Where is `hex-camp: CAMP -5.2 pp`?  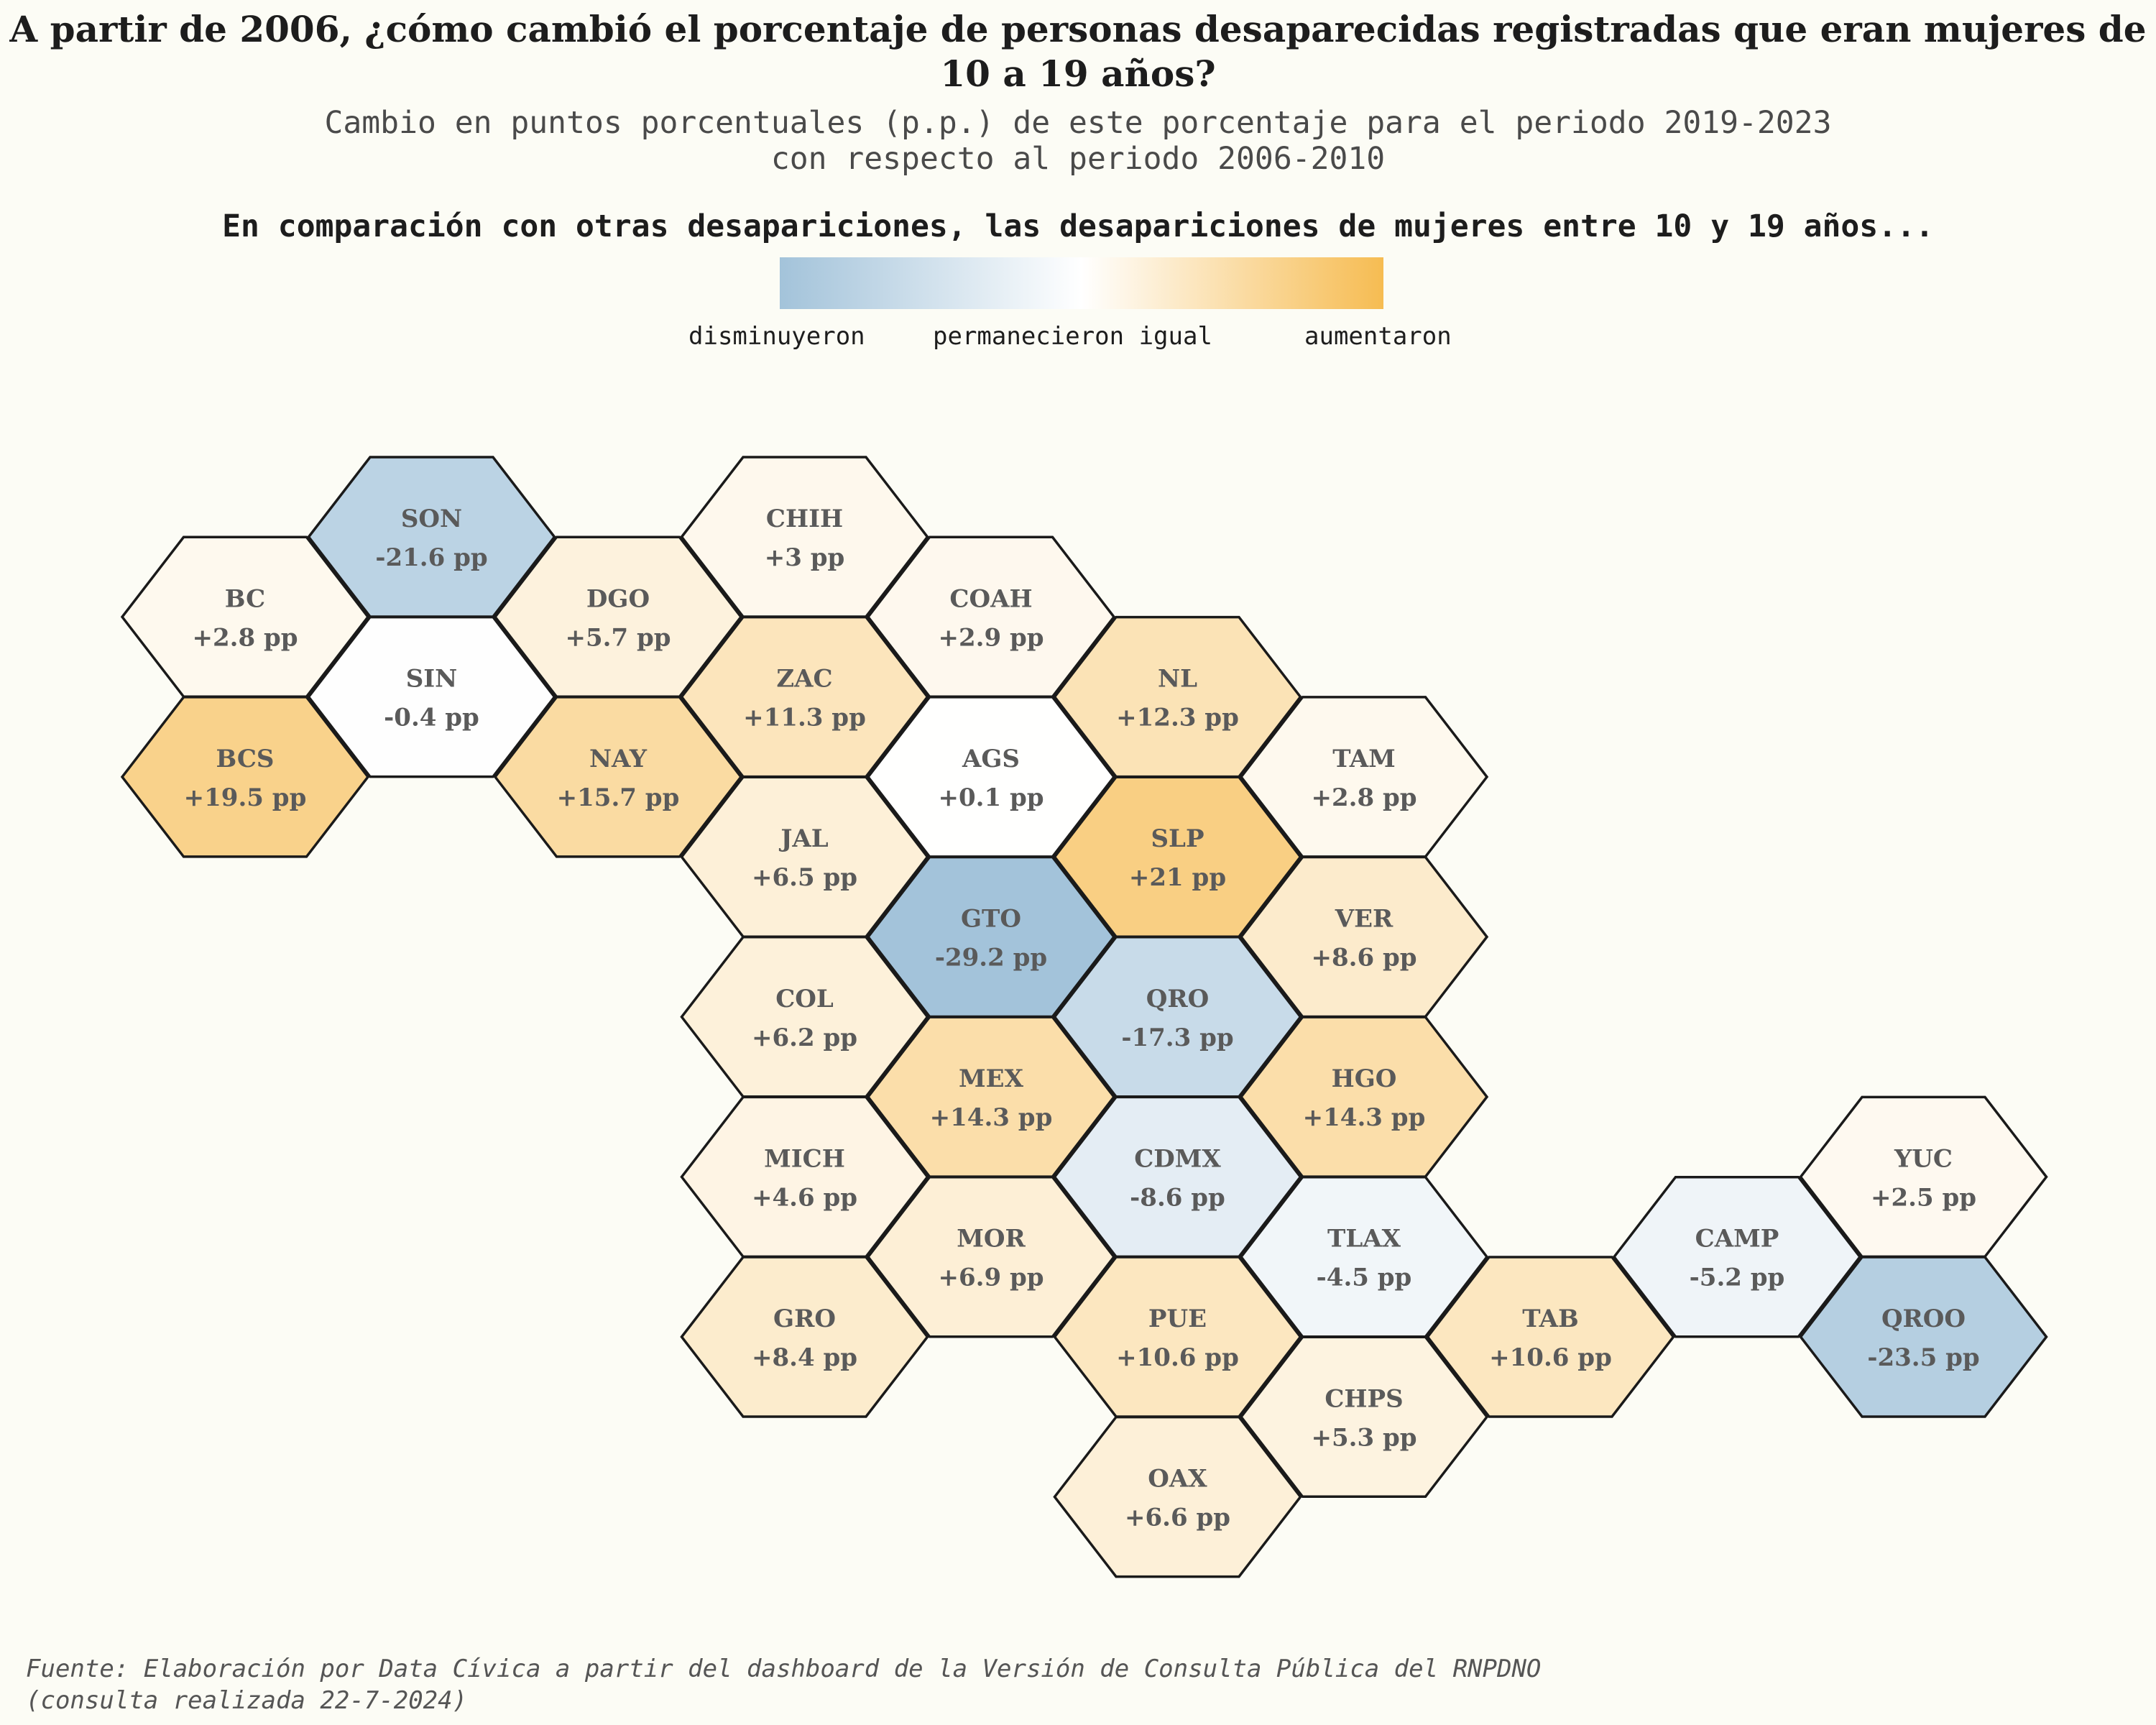
hex-camp: CAMP -5.2 pp is located at coordinates (1737, 1256).